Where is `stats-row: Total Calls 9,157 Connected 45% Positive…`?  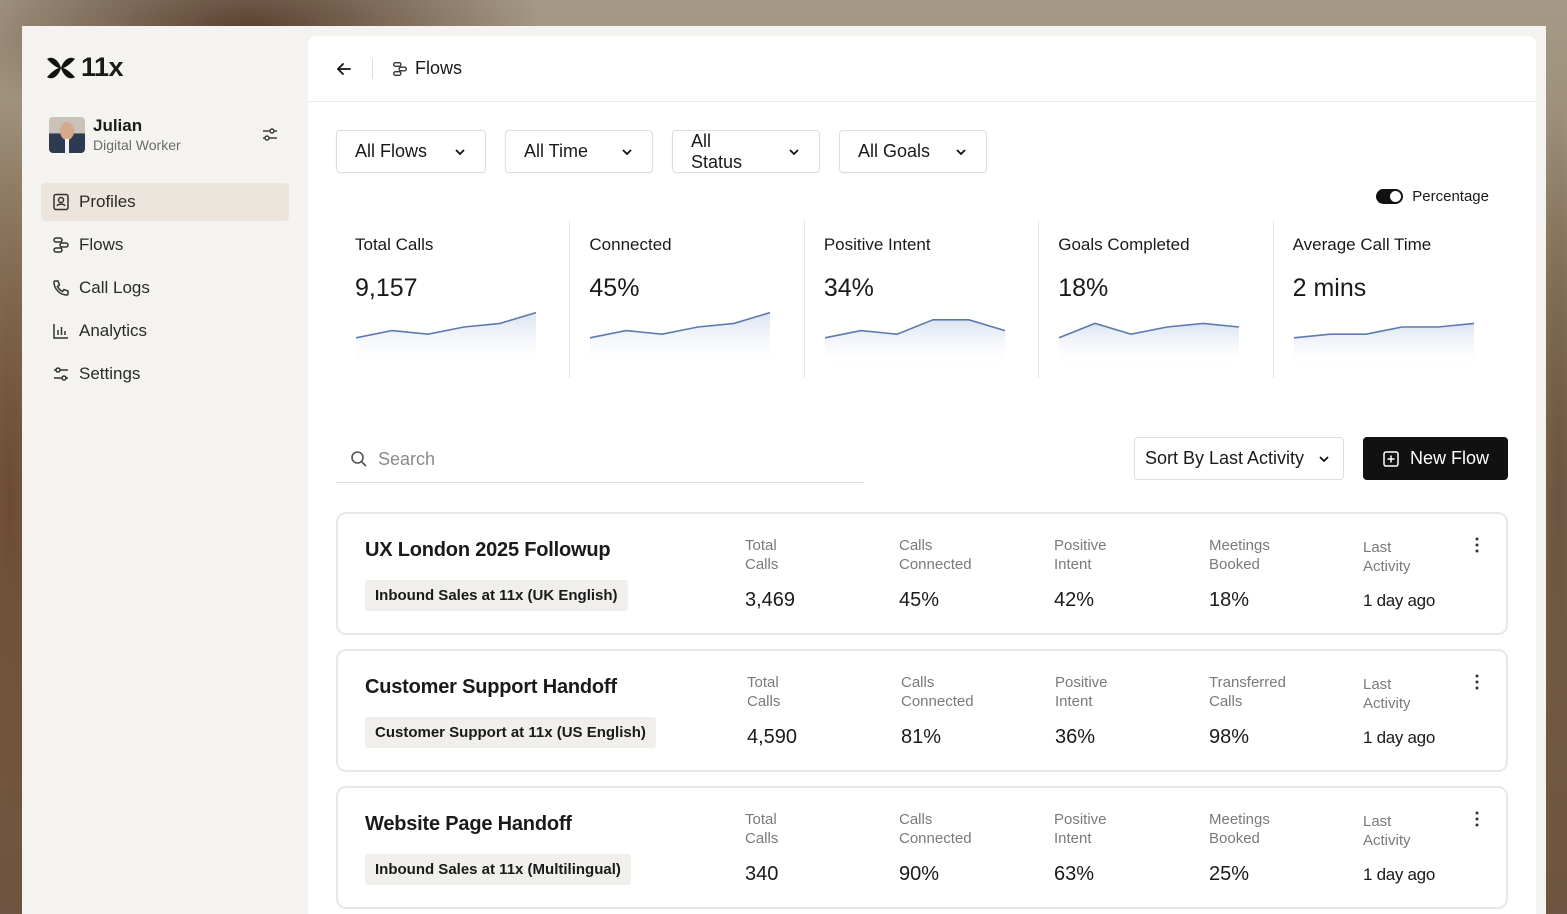
stats-row: Total Calls 9,157 Connected 45% Positive… is located at coordinates (922, 299).